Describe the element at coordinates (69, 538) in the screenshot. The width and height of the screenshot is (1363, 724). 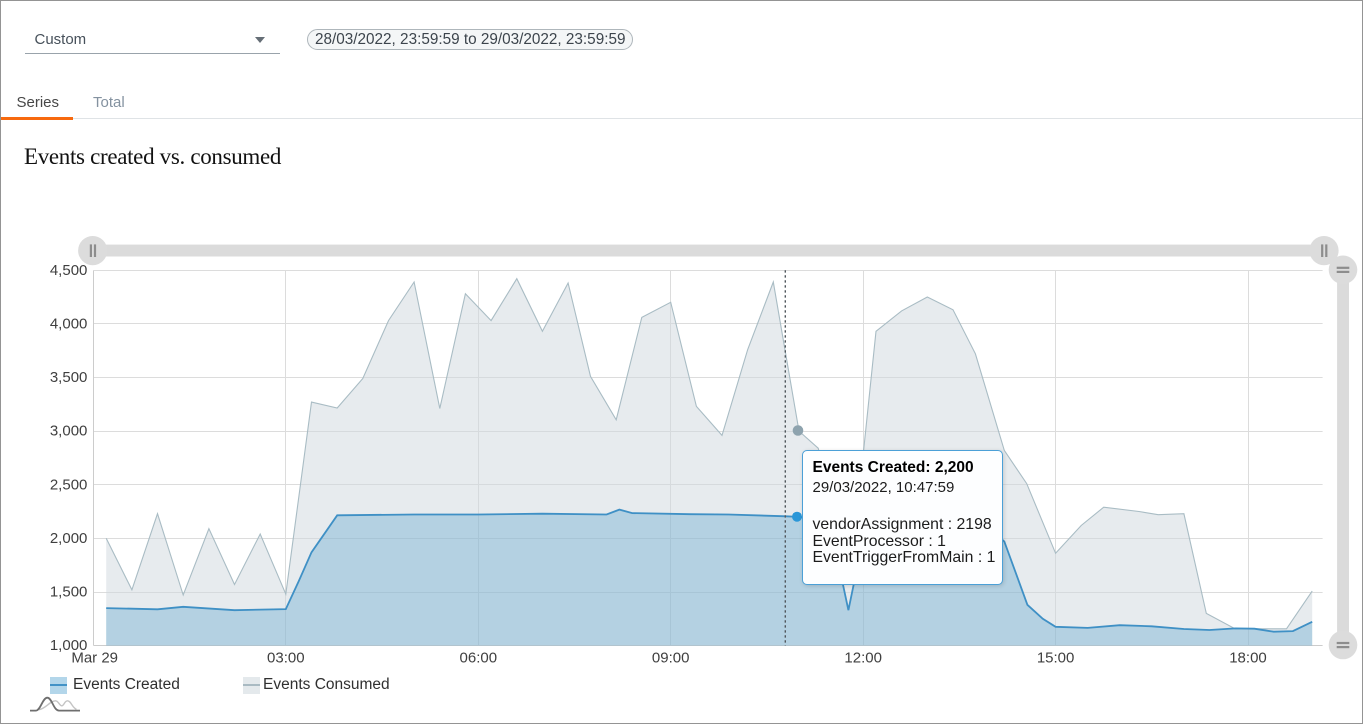
I see `svg-text: 2,000` at that location.